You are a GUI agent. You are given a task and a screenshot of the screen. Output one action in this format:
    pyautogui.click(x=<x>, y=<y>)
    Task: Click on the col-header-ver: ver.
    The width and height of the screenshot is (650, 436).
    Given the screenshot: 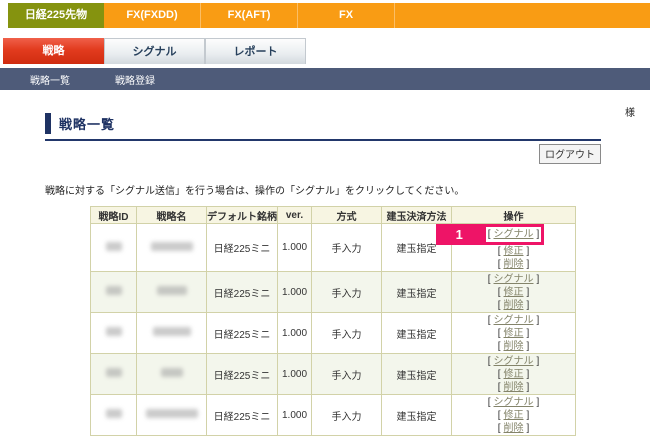 What is the action you would take?
    pyautogui.click(x=294, y=215)
    